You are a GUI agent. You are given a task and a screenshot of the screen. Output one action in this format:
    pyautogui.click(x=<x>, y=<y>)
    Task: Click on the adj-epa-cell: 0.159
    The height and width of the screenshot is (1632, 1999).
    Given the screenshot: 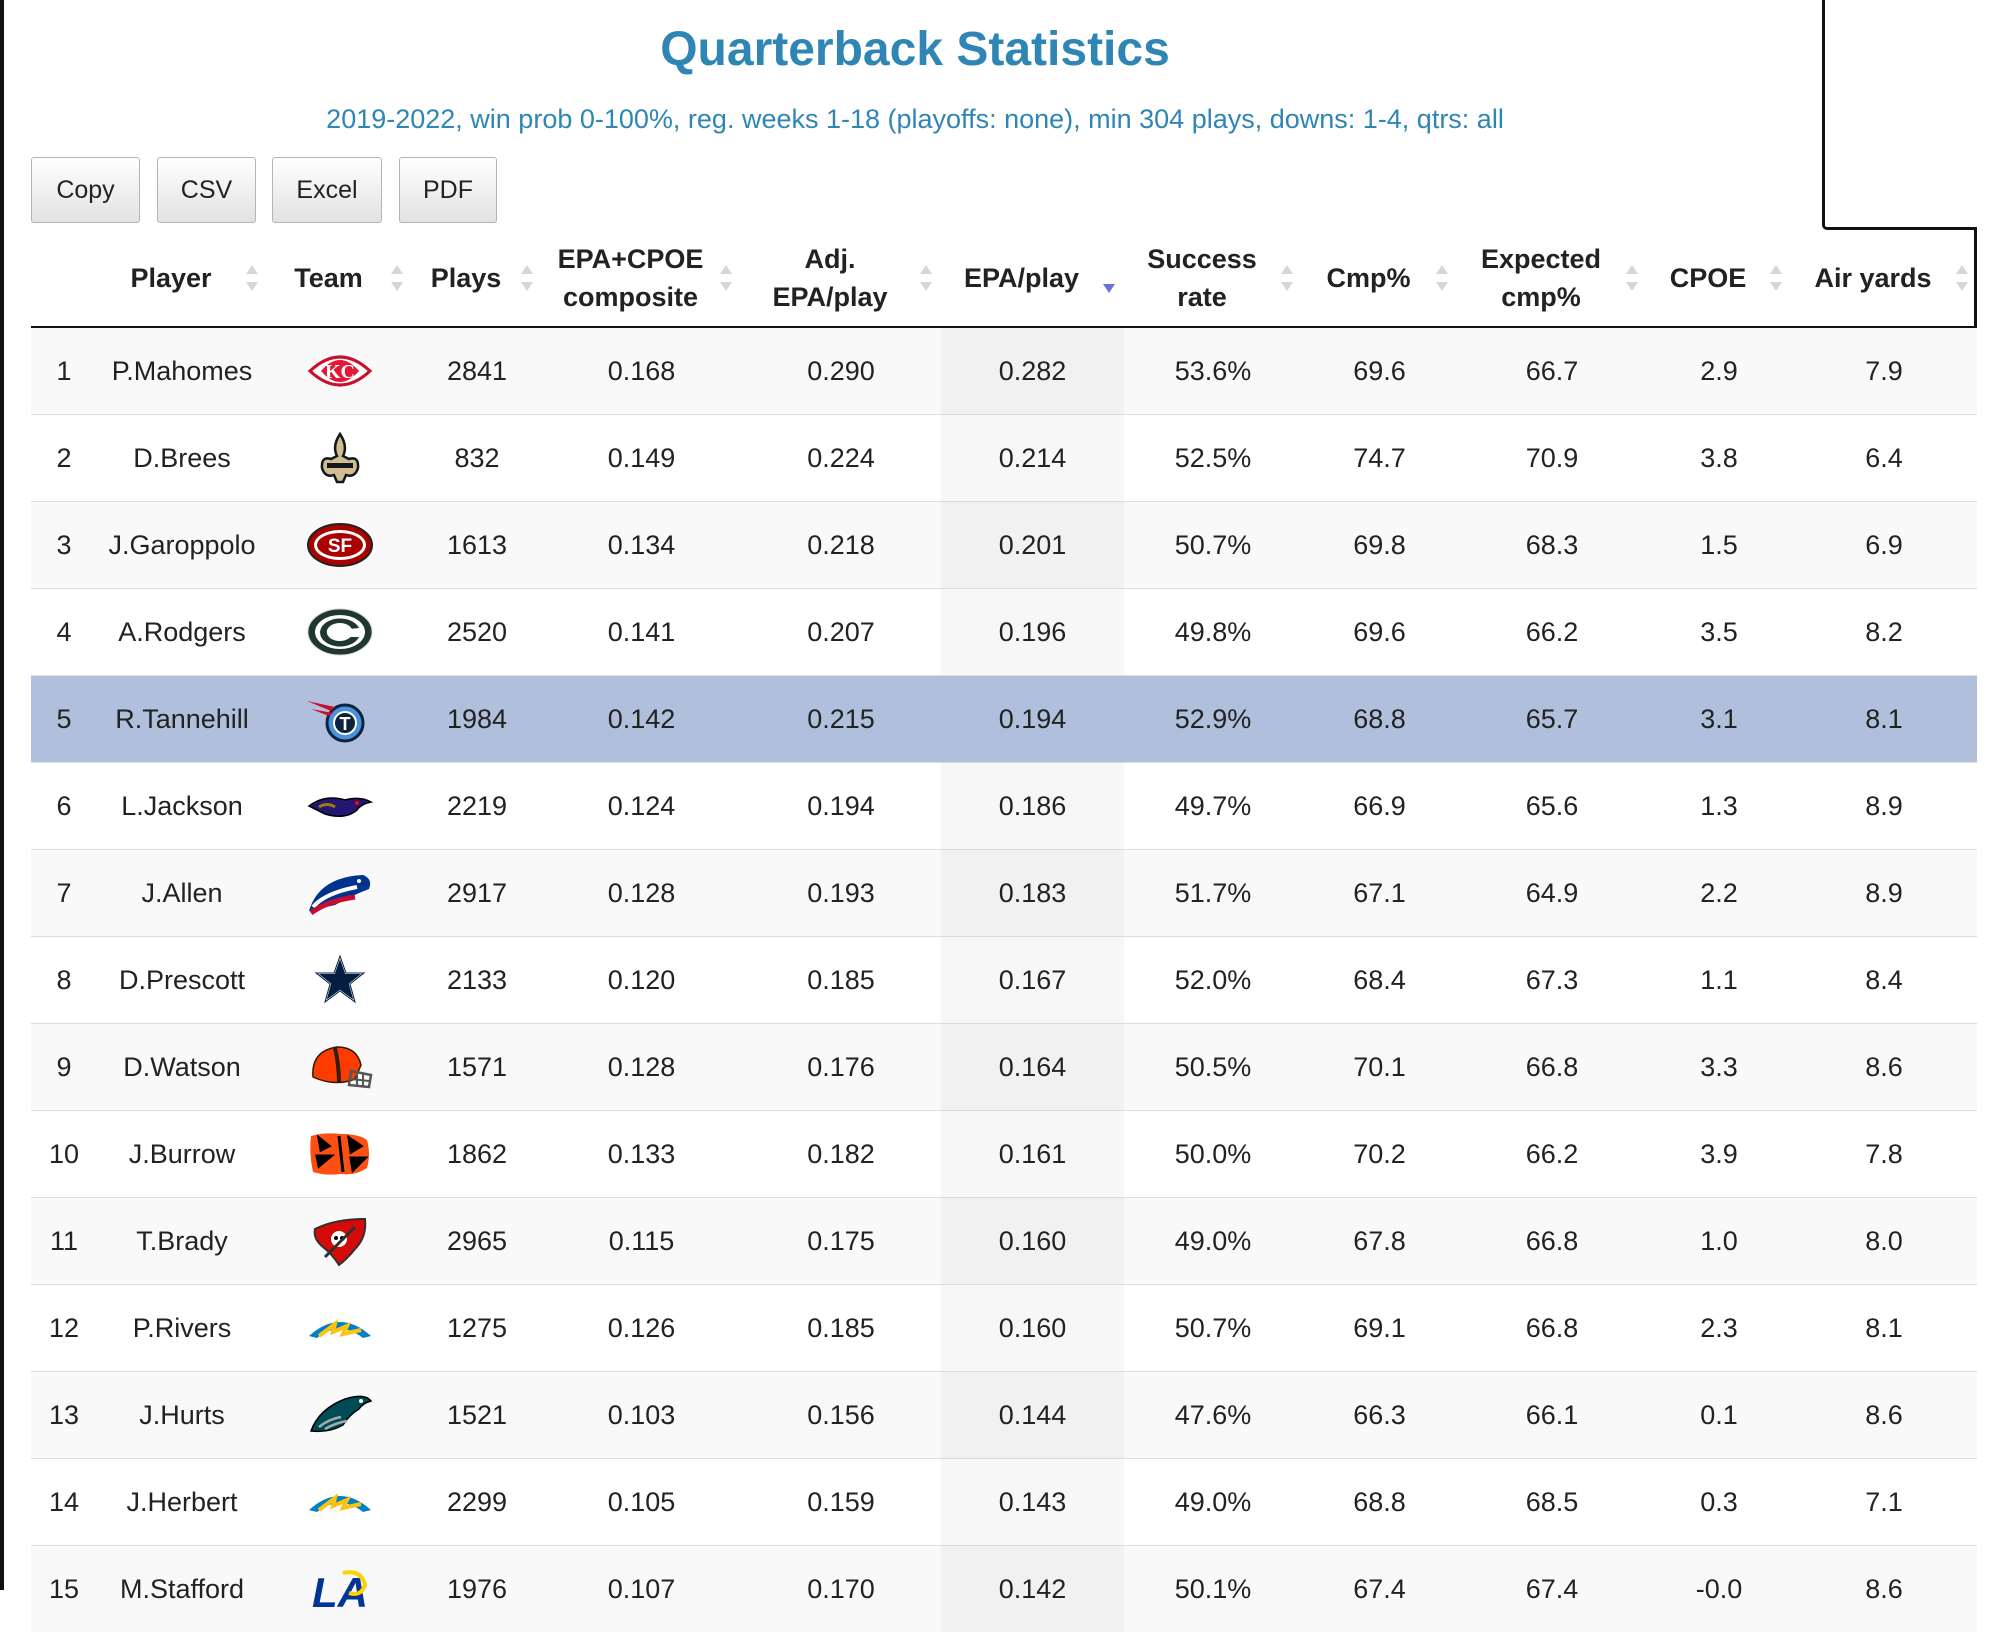 What is the action you would take?
    pyautogui.click(x=841, y=1502)
    